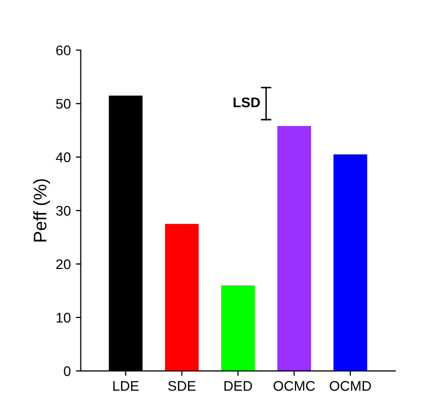 The width and height of the screenshot is (425, 401). What do you see at coordinates (63, 103) in the screenshot?
I see `y-tick-label: 50` at bounding box center [63, 103].